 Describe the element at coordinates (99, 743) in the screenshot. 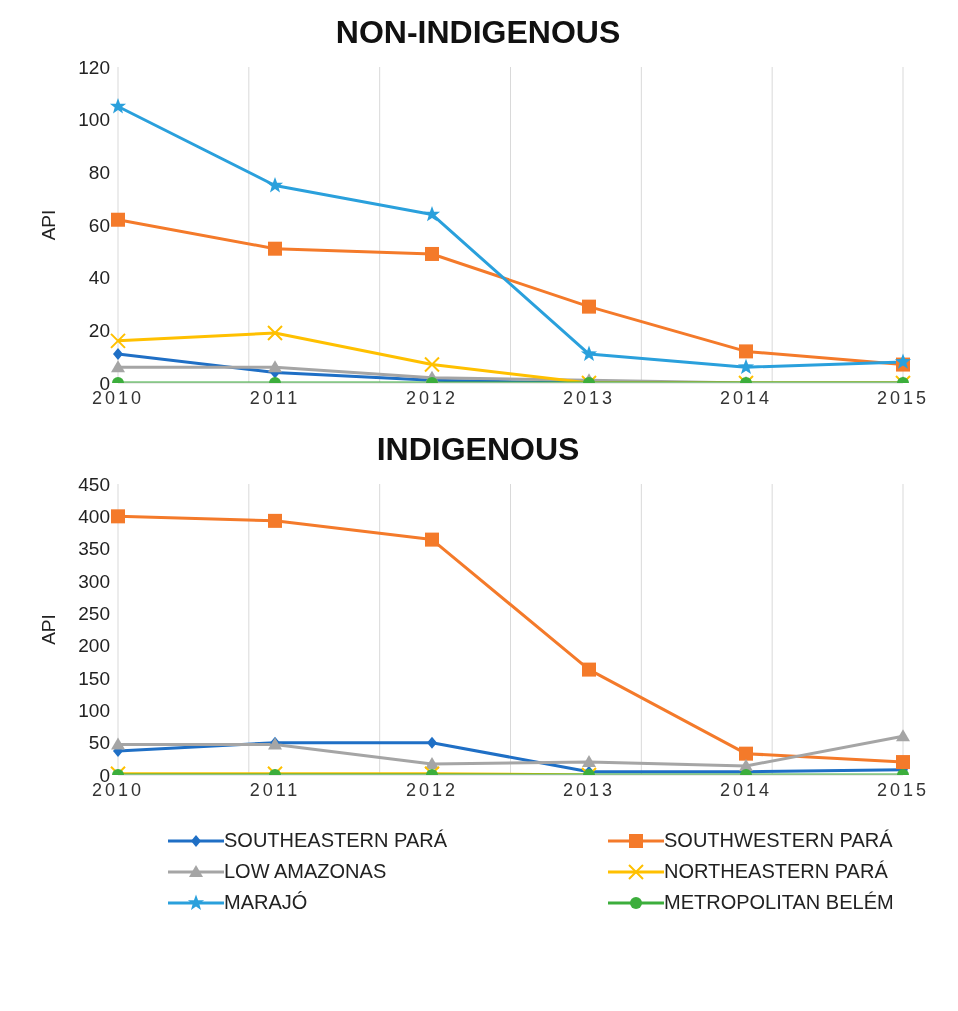

I see `y-tick-label: 50` at that location.